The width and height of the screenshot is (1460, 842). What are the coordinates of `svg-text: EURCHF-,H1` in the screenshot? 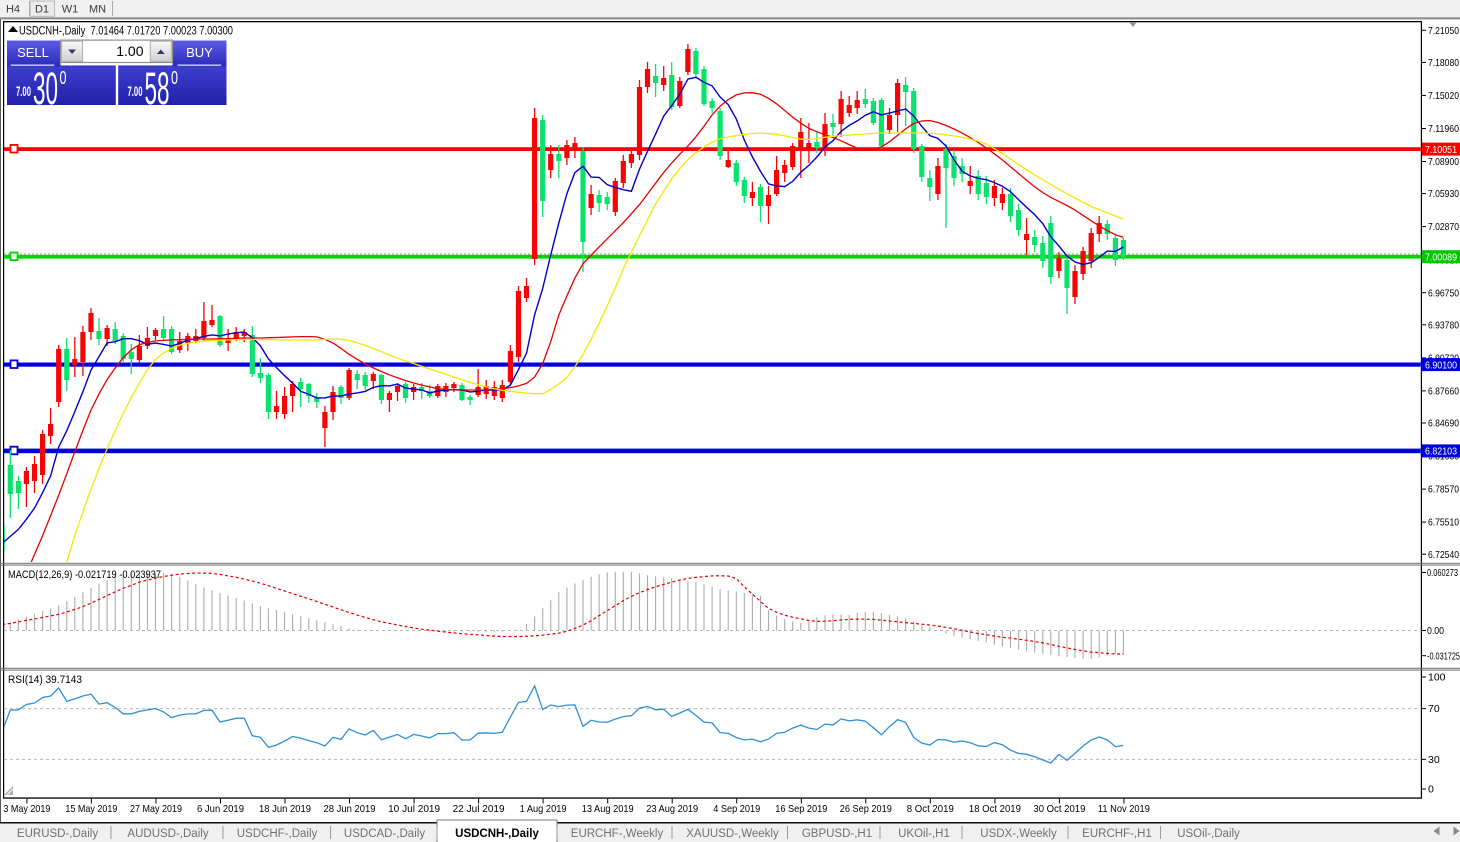 It's located at (1117, 834).